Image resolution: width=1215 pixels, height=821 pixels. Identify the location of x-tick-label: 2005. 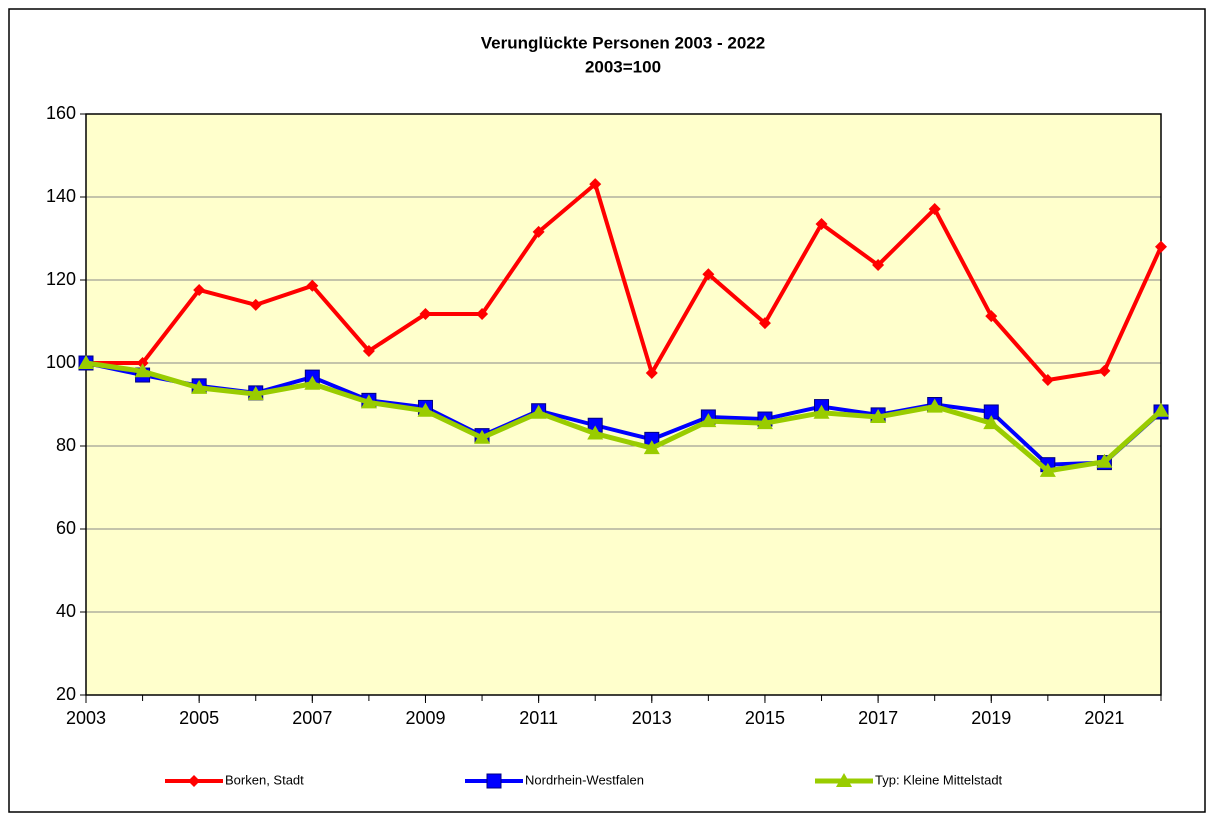
(199, 718).